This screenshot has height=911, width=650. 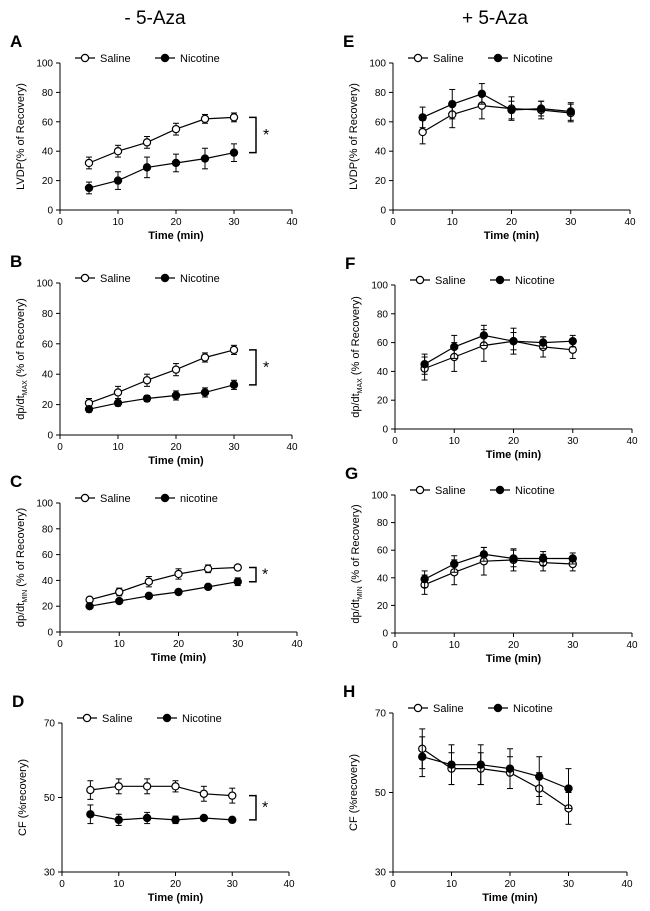 What do you see at coordinates (21, 136) in the screenshot?
I see `y-axis-label: LVDP(% of Recovery)` at bounding box center [21, 136].